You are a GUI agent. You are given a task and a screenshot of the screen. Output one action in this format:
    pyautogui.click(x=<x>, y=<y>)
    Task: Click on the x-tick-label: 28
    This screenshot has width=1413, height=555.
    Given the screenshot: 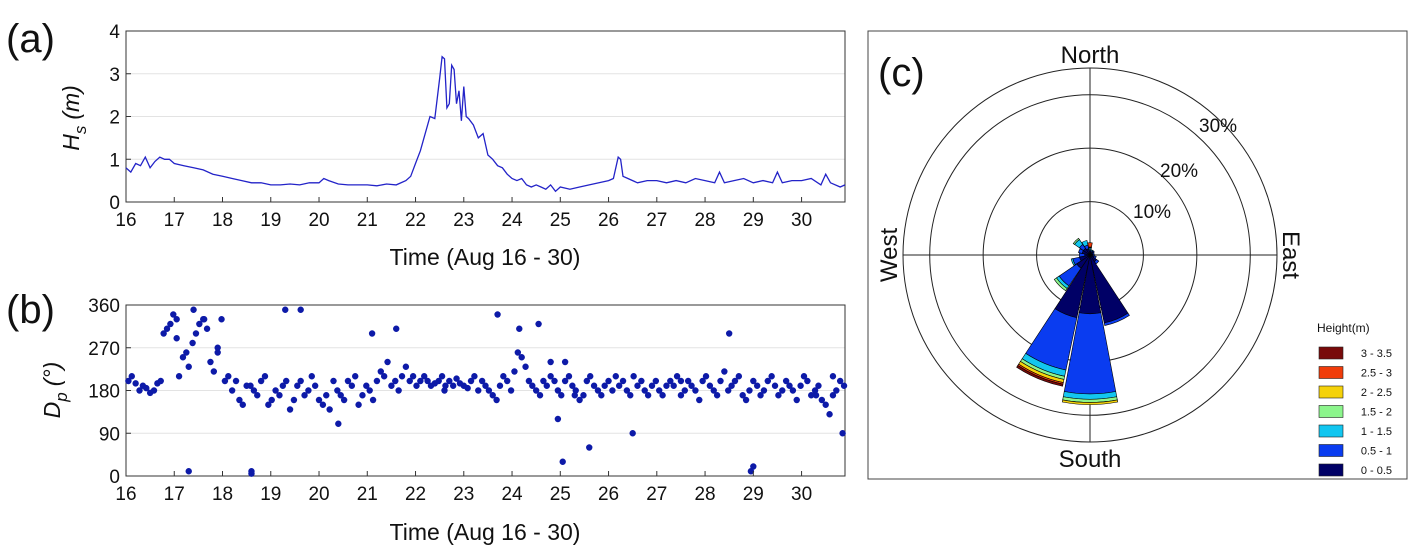 What is the action you would take?
    pyautogui.click(x=704, y=220)
    